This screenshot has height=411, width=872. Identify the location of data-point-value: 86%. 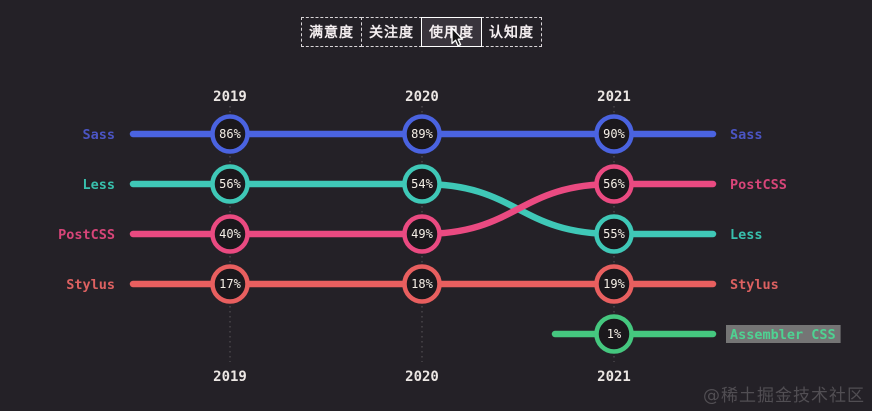
(230, 134).